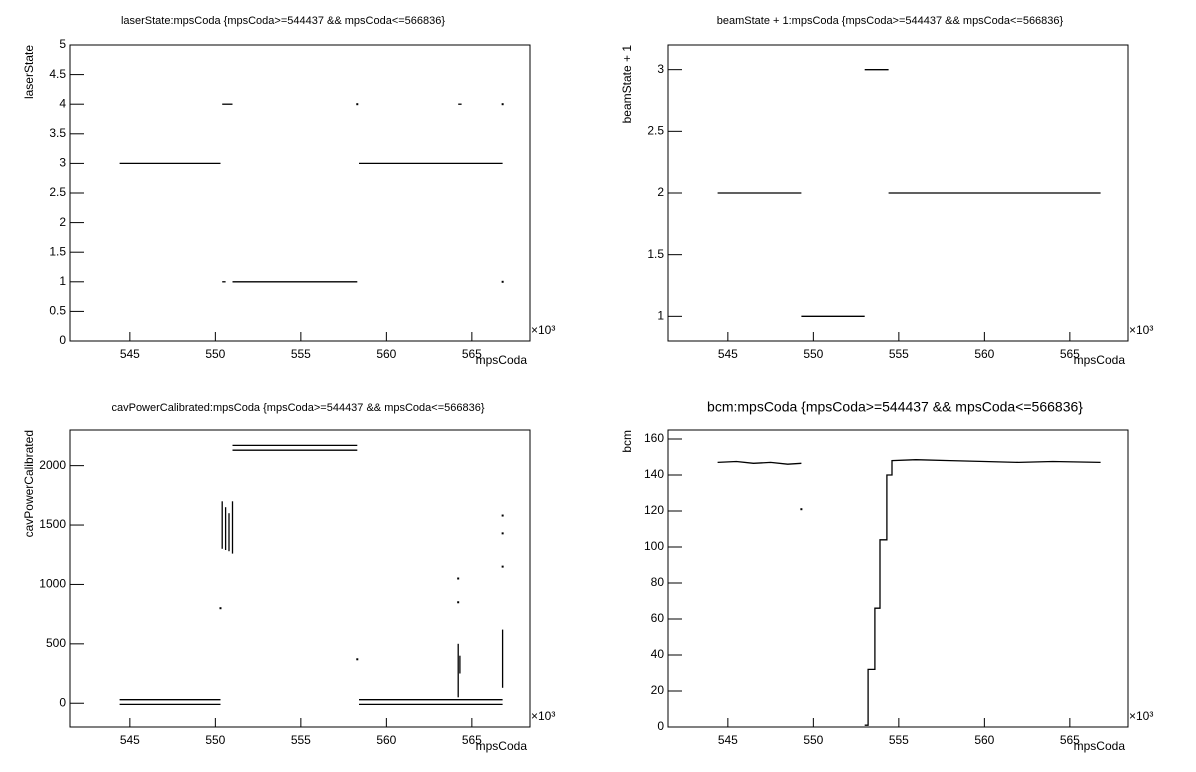  I want to click on y-tick-label: 4.5, so click(57, 74).